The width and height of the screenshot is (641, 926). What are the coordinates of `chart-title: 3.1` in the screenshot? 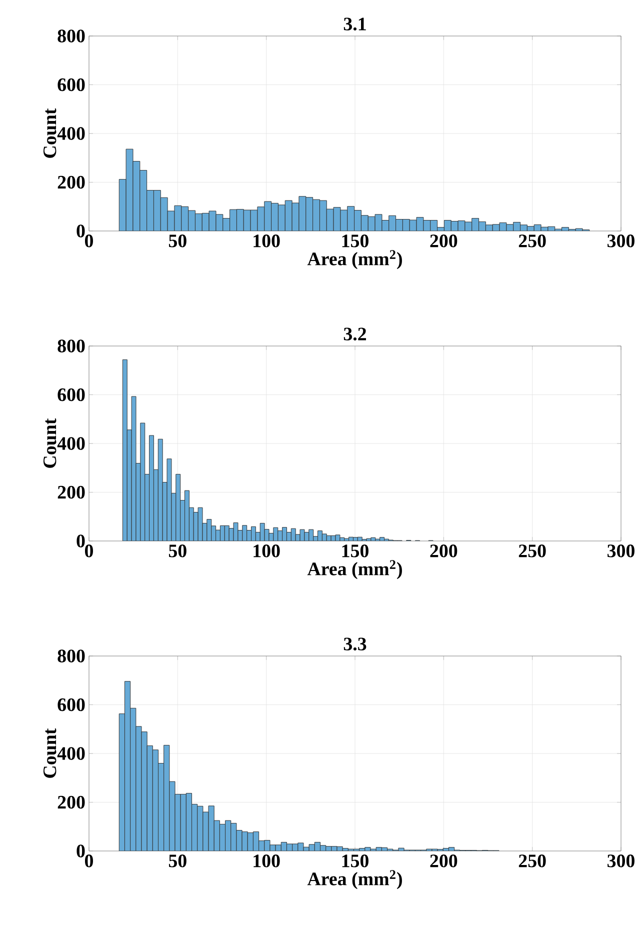 It's located at (355, 24).